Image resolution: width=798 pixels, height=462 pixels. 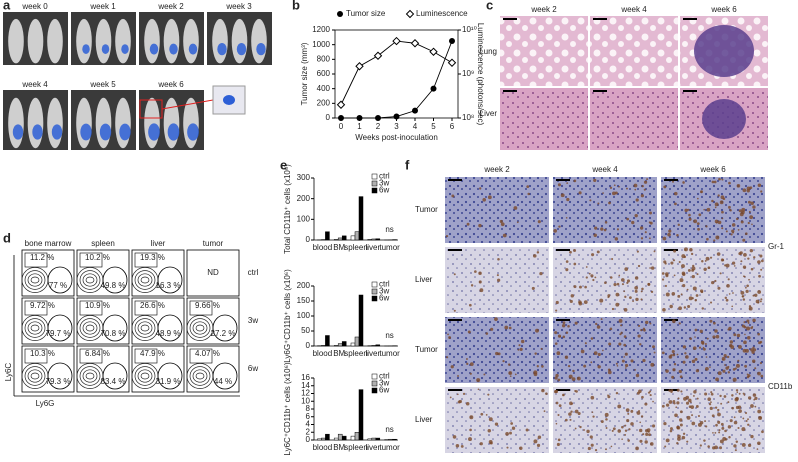 I want to click on gate-percent: 47.9 %, so click(x=152, y=353).